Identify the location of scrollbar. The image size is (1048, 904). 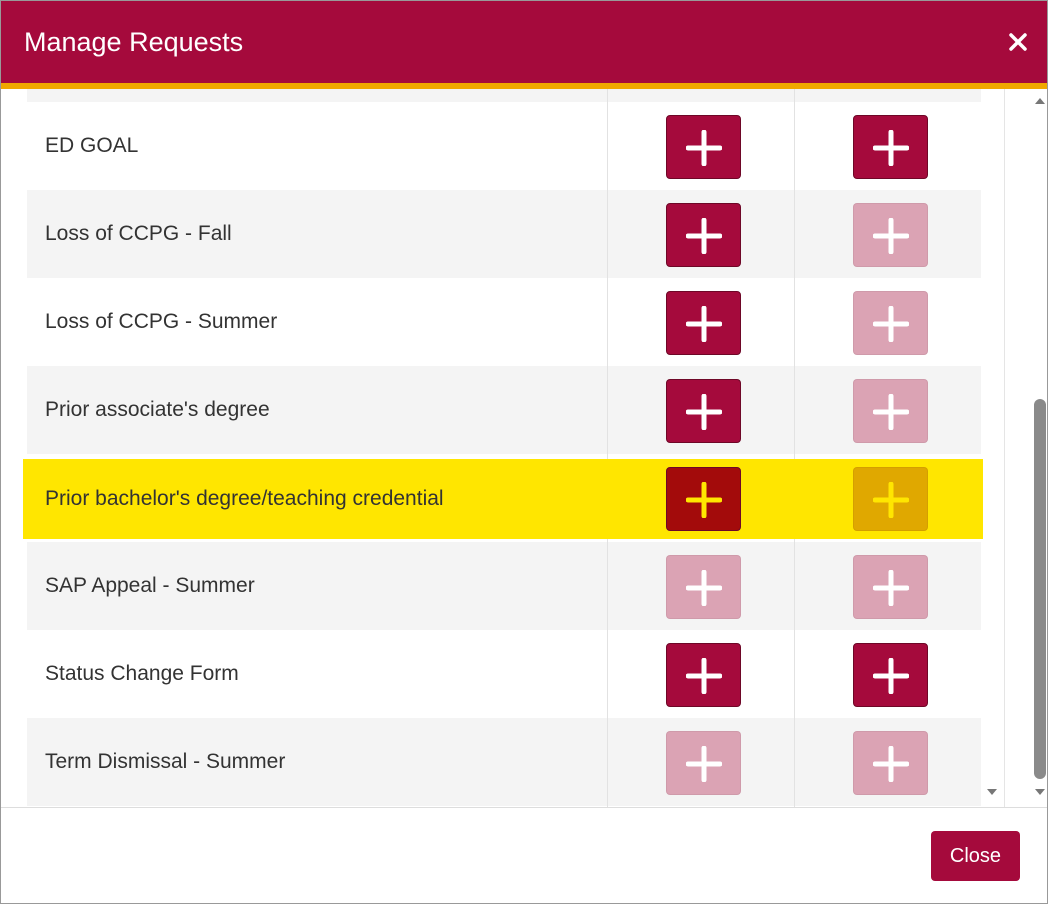
(1014, 448).